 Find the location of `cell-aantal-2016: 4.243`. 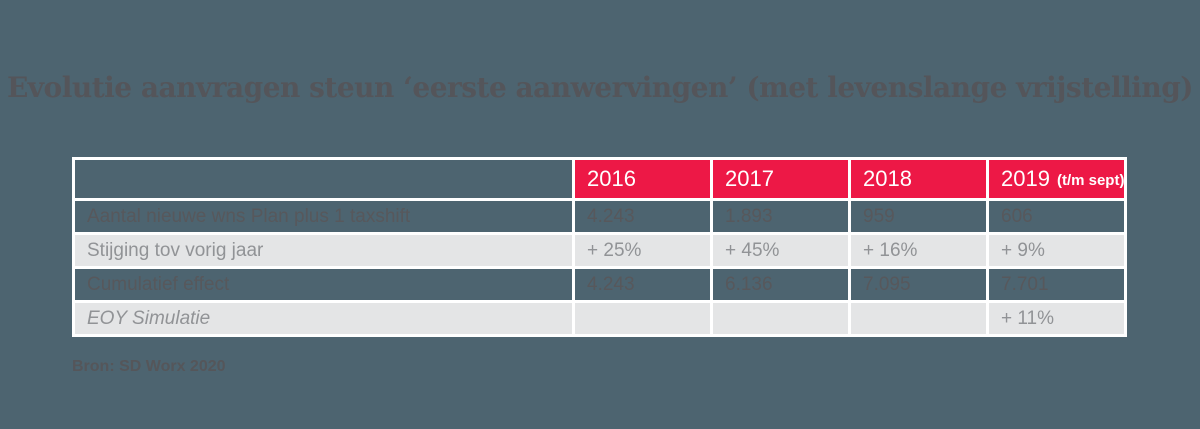

cell-aantal-2016: 4.243 is located at coordinates (642, 216).